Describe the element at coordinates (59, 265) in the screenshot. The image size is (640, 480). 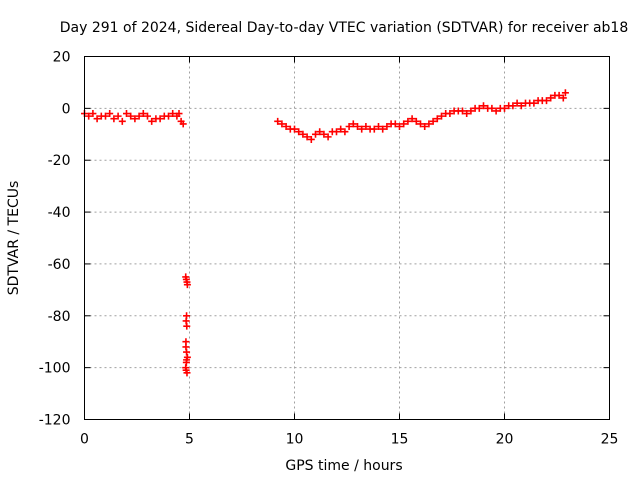
I see `y-tick-label: -60` at that location.